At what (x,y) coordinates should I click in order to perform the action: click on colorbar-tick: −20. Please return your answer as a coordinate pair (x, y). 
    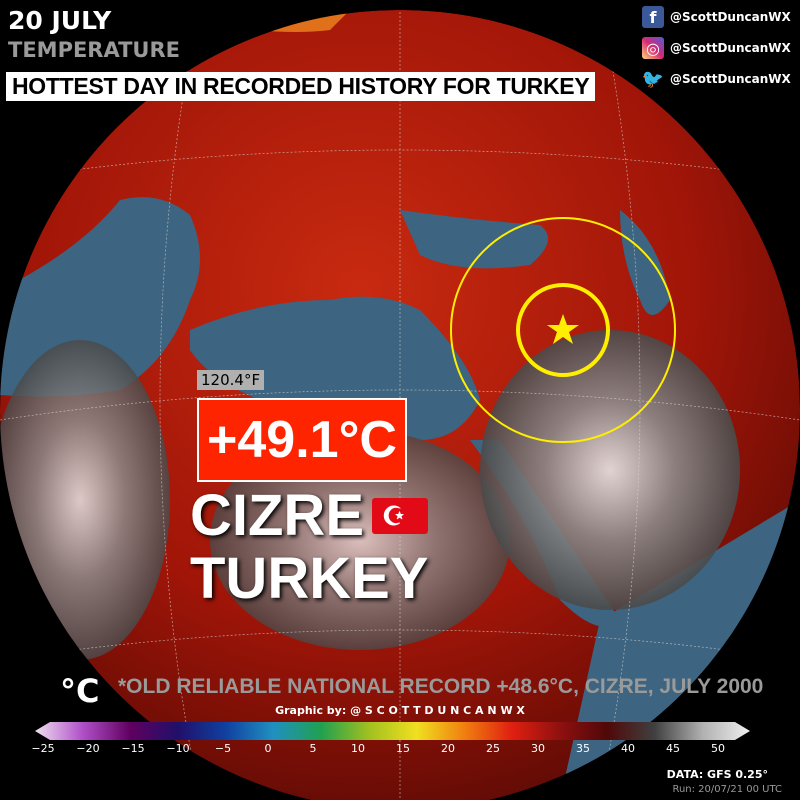
    Looking at the image, I should click on (88, 748).